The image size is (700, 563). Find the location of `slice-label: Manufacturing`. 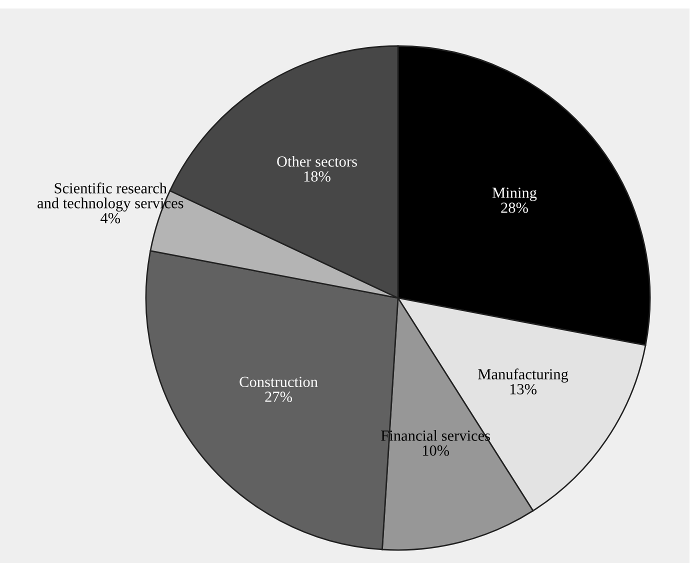

slice-label: Manufacturing is located at coordinates (523, 375).